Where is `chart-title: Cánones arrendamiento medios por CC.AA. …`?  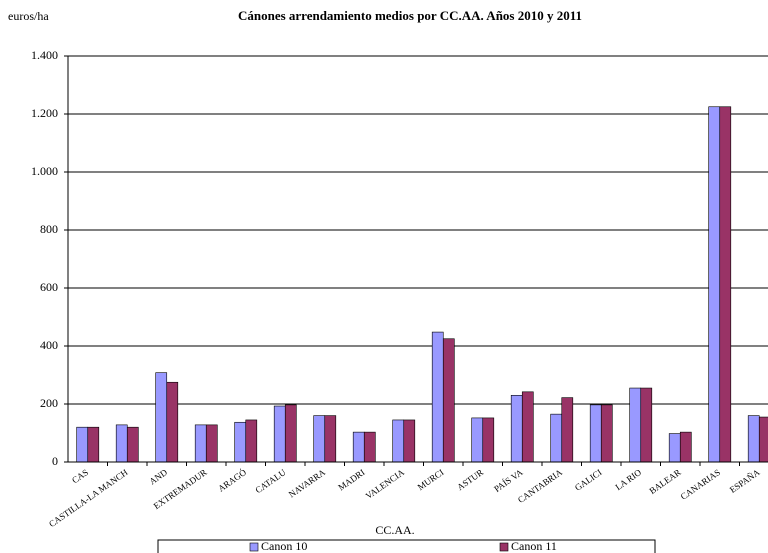 chart-title: Cánones arrendamiento medios por CC.AA. … is located at coordinates (410, 15).